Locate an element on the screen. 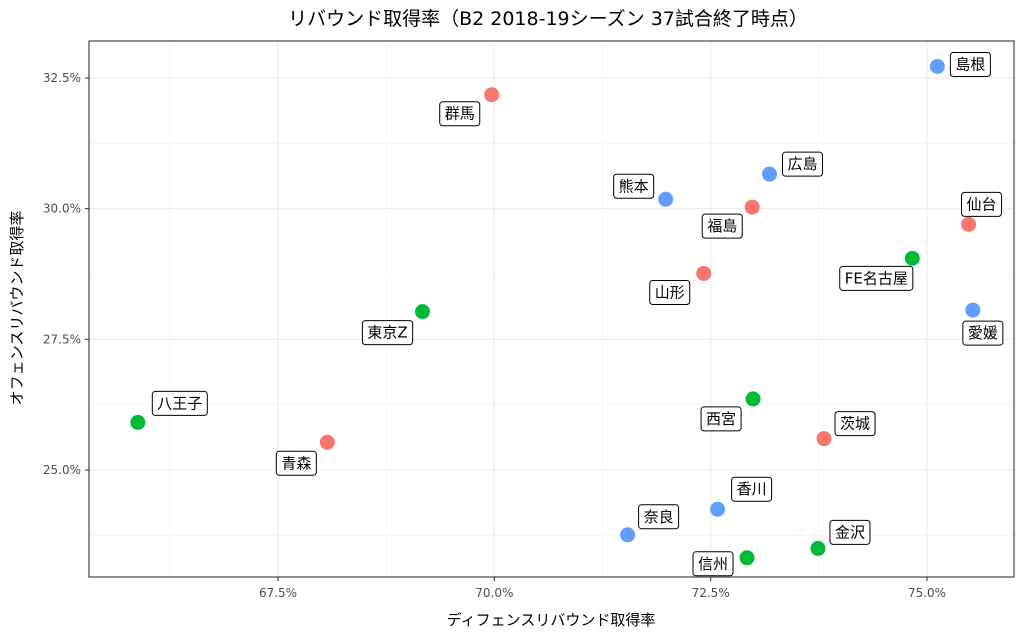 This screenshot has width=1024, height=640. point-label: 香川 is located at coordinates (752, 489).